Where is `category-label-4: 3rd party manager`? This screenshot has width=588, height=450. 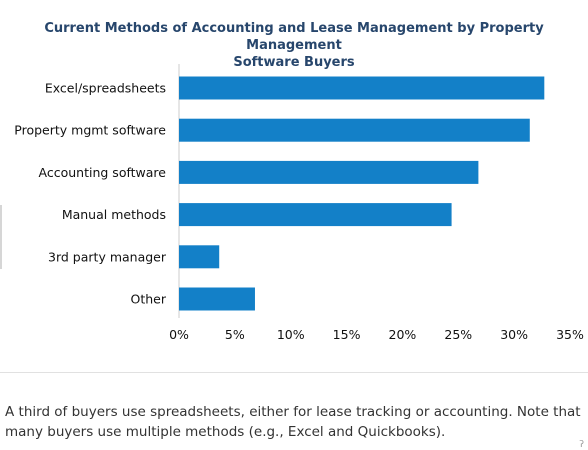
category-label-4: 3rd party manager is located at coordinates (107, 256).